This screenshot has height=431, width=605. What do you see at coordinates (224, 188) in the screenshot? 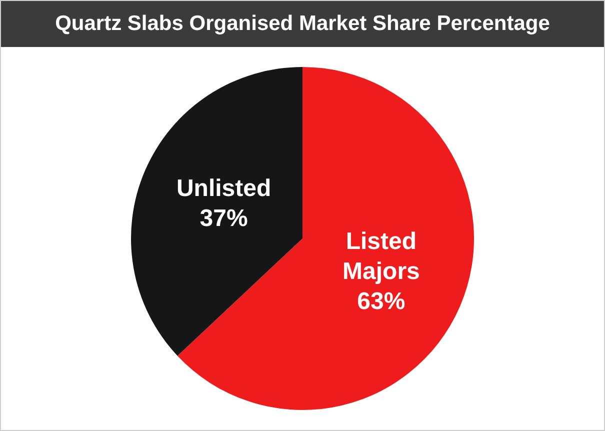
I see `slice-label: Unlisted` at bounding box center [224, 188].